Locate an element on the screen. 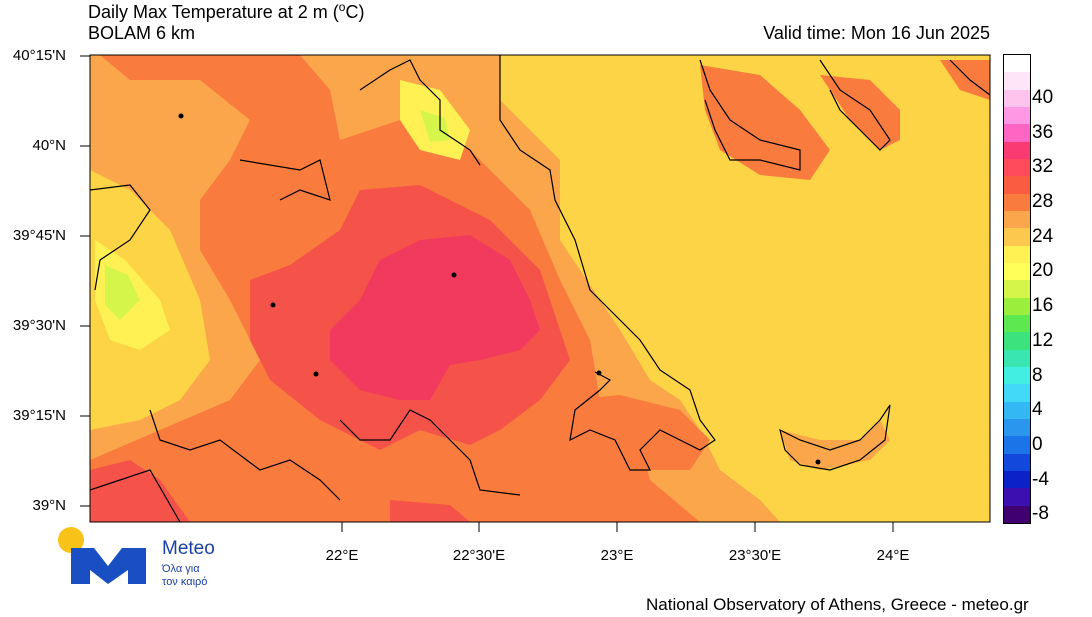 This screenshot has height=617, width=1092. logo-tagline-2: τον καιρό is located at coordinates (185, 582).